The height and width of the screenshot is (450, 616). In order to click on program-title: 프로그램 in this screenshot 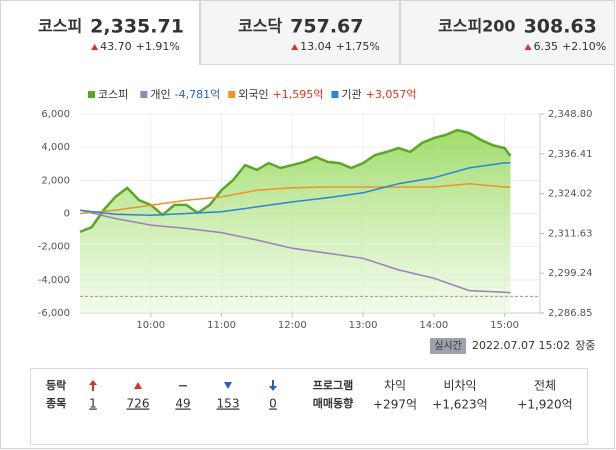, I will do `click(333, 385)`.